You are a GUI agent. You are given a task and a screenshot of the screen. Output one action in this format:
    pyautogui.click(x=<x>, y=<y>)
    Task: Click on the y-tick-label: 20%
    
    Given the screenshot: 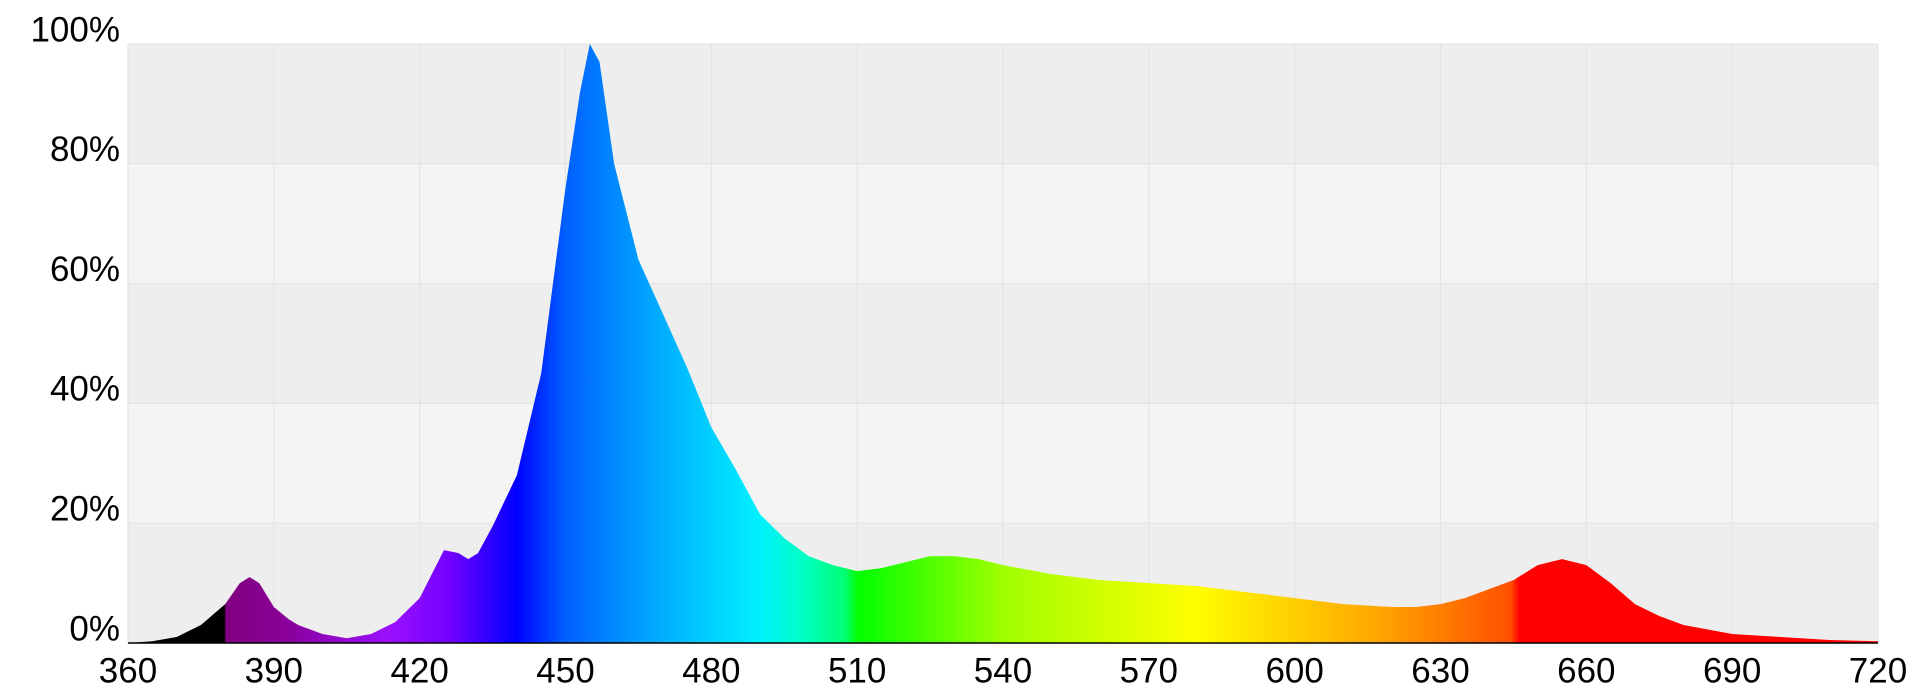 What is the action you would take?
    pyautogui.click(x=85, y=508)
    